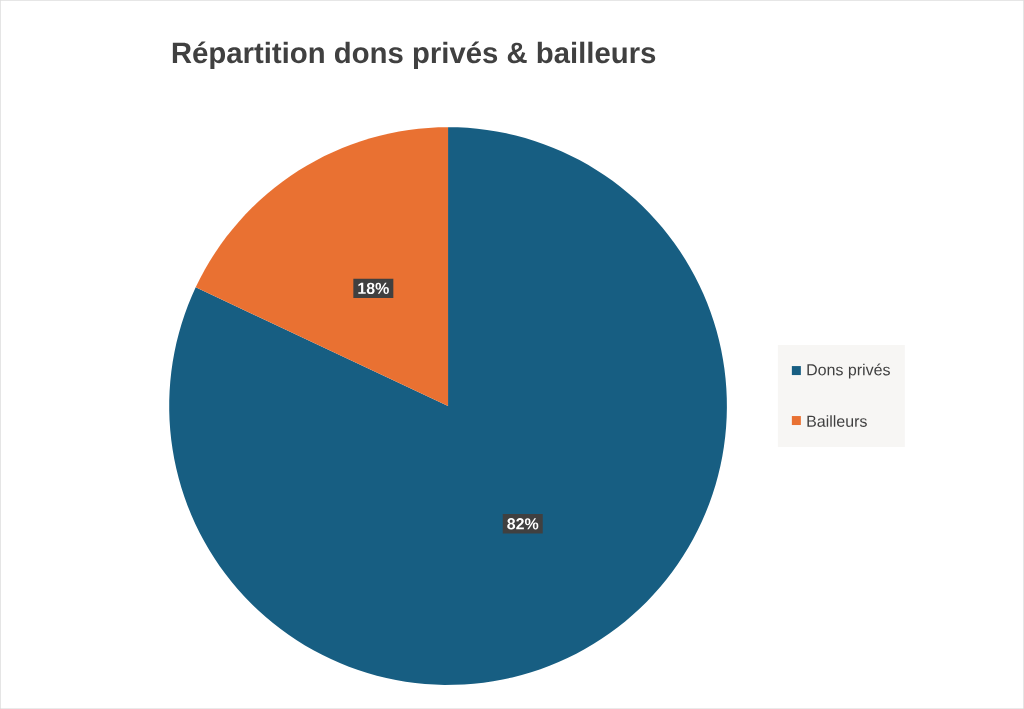  Describe the element at coordinates (523, 524) in the screenshot. I see `data-label: 82%` at that location.